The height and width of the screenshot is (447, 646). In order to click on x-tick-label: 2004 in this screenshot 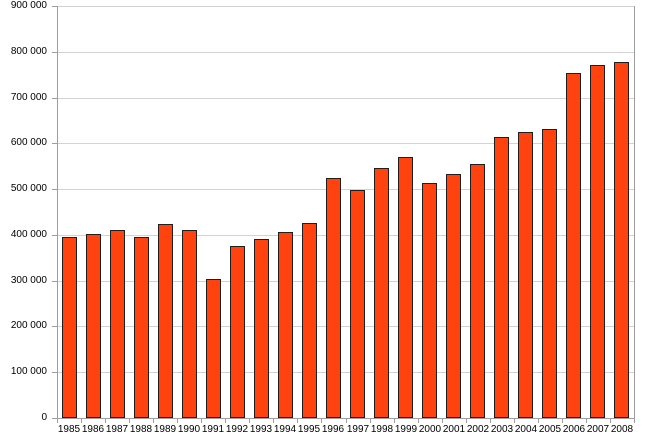, I will do `click(526, 429)`.